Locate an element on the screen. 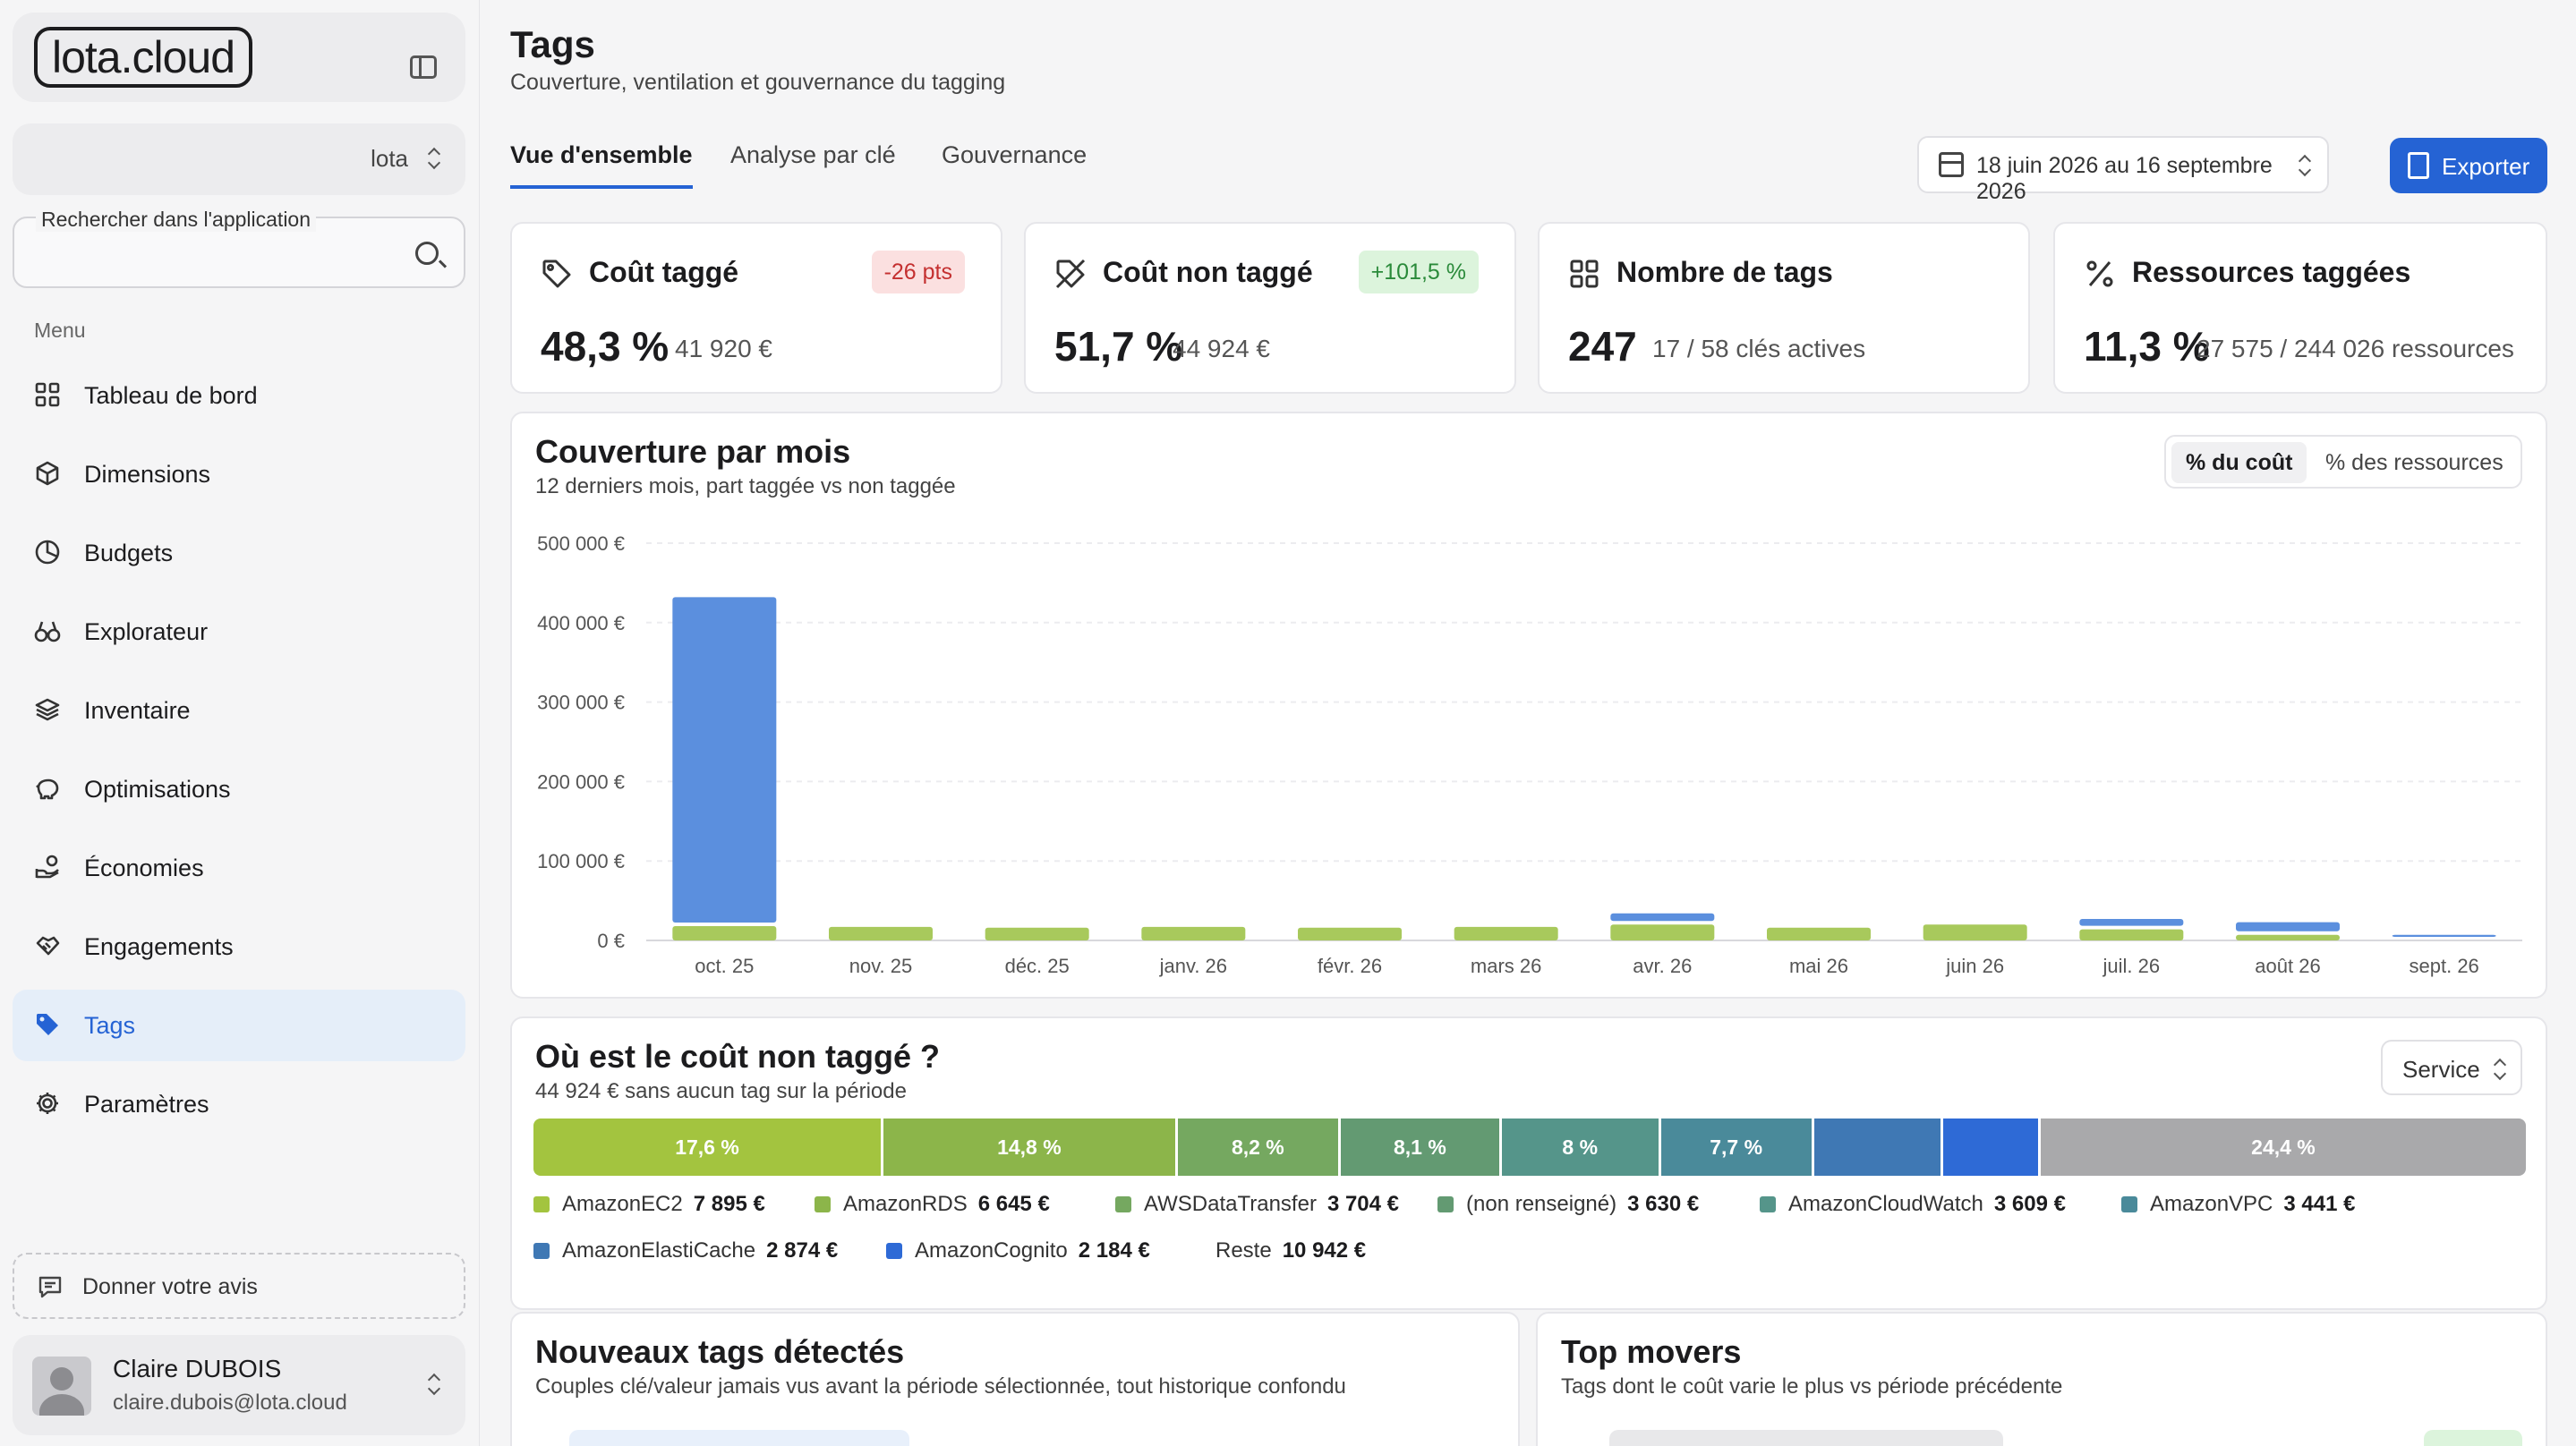 Image resolution: width=2576 pixels, height=1446 pixels. logo-bar: lota.cloud is located at coordinates (239, 57).